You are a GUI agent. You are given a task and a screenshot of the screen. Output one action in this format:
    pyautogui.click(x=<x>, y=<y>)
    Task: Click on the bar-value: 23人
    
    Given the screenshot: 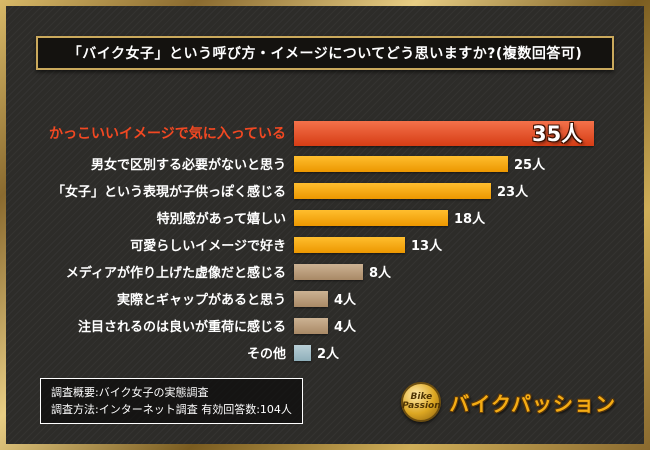 What is the action you would take?
    pyautogui.click(x=513, y=192)
    